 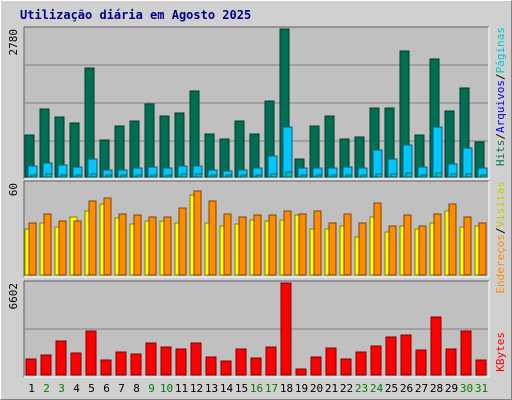 What do you see at coordinates (184, 175) in the screenshot?
I see `bar-páginas-day-11` at bounding box center [184, 175].